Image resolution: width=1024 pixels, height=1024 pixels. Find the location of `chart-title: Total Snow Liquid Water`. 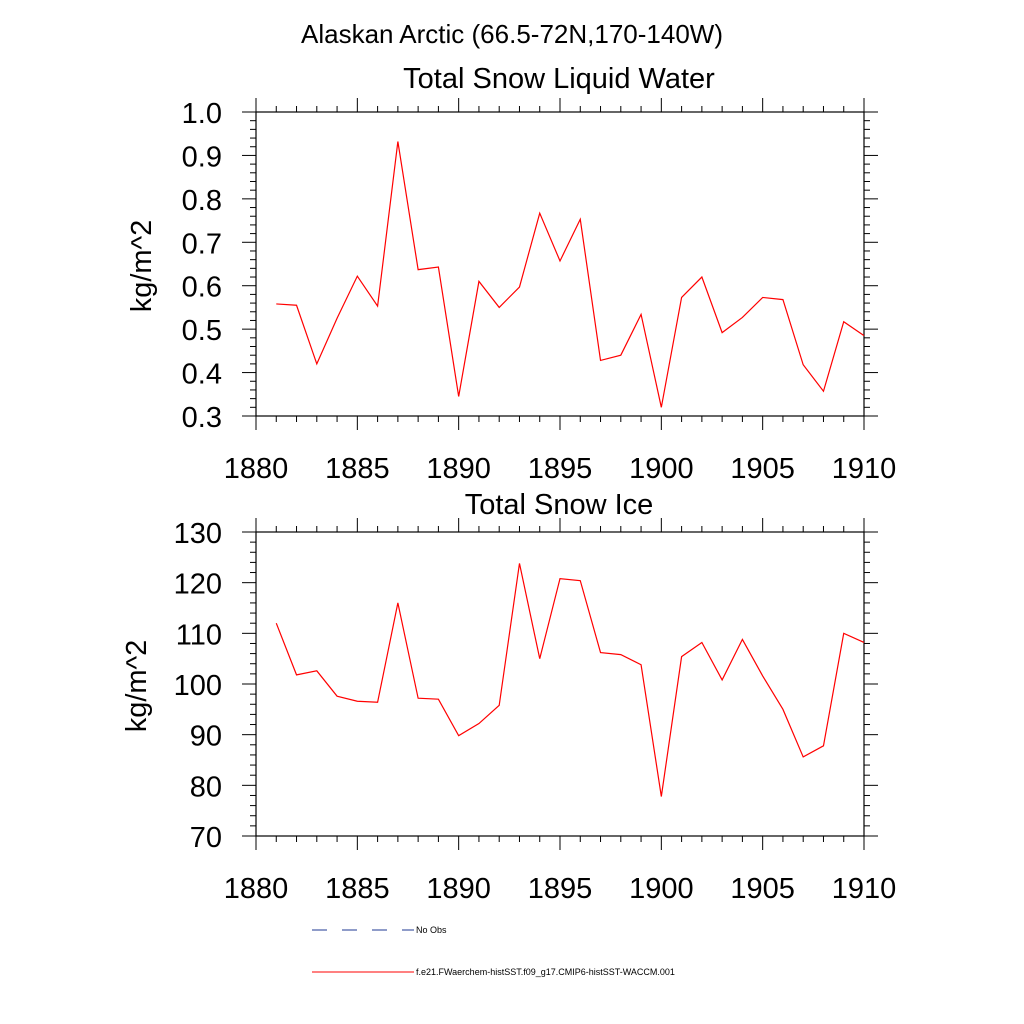

chart-title: Total Snow Liquid Water is located at coordinates (559, 79).